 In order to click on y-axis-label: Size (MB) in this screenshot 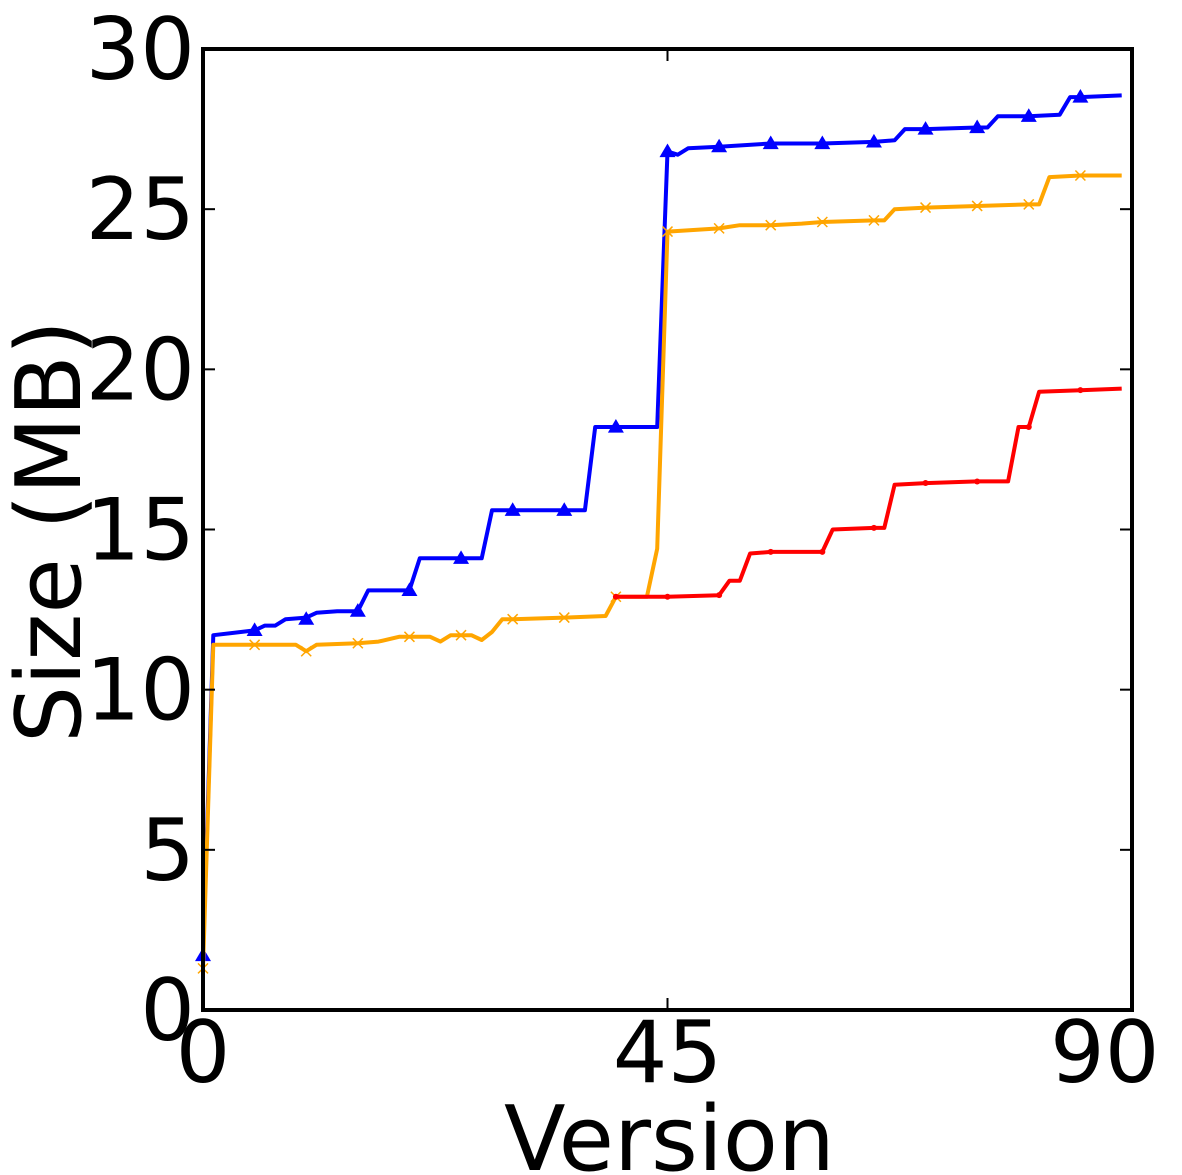, I will do `click(51, 531)`.